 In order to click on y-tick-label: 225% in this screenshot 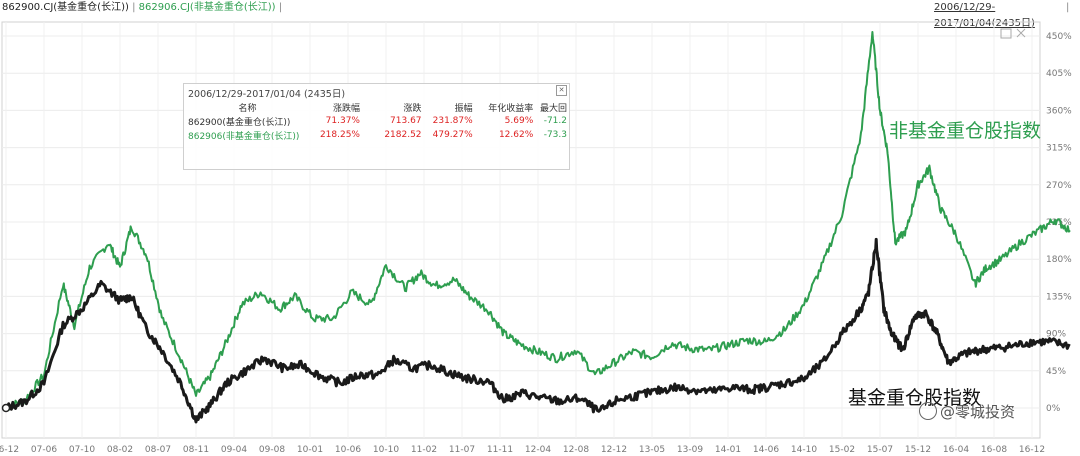, I will do `click(1059, 223)`.